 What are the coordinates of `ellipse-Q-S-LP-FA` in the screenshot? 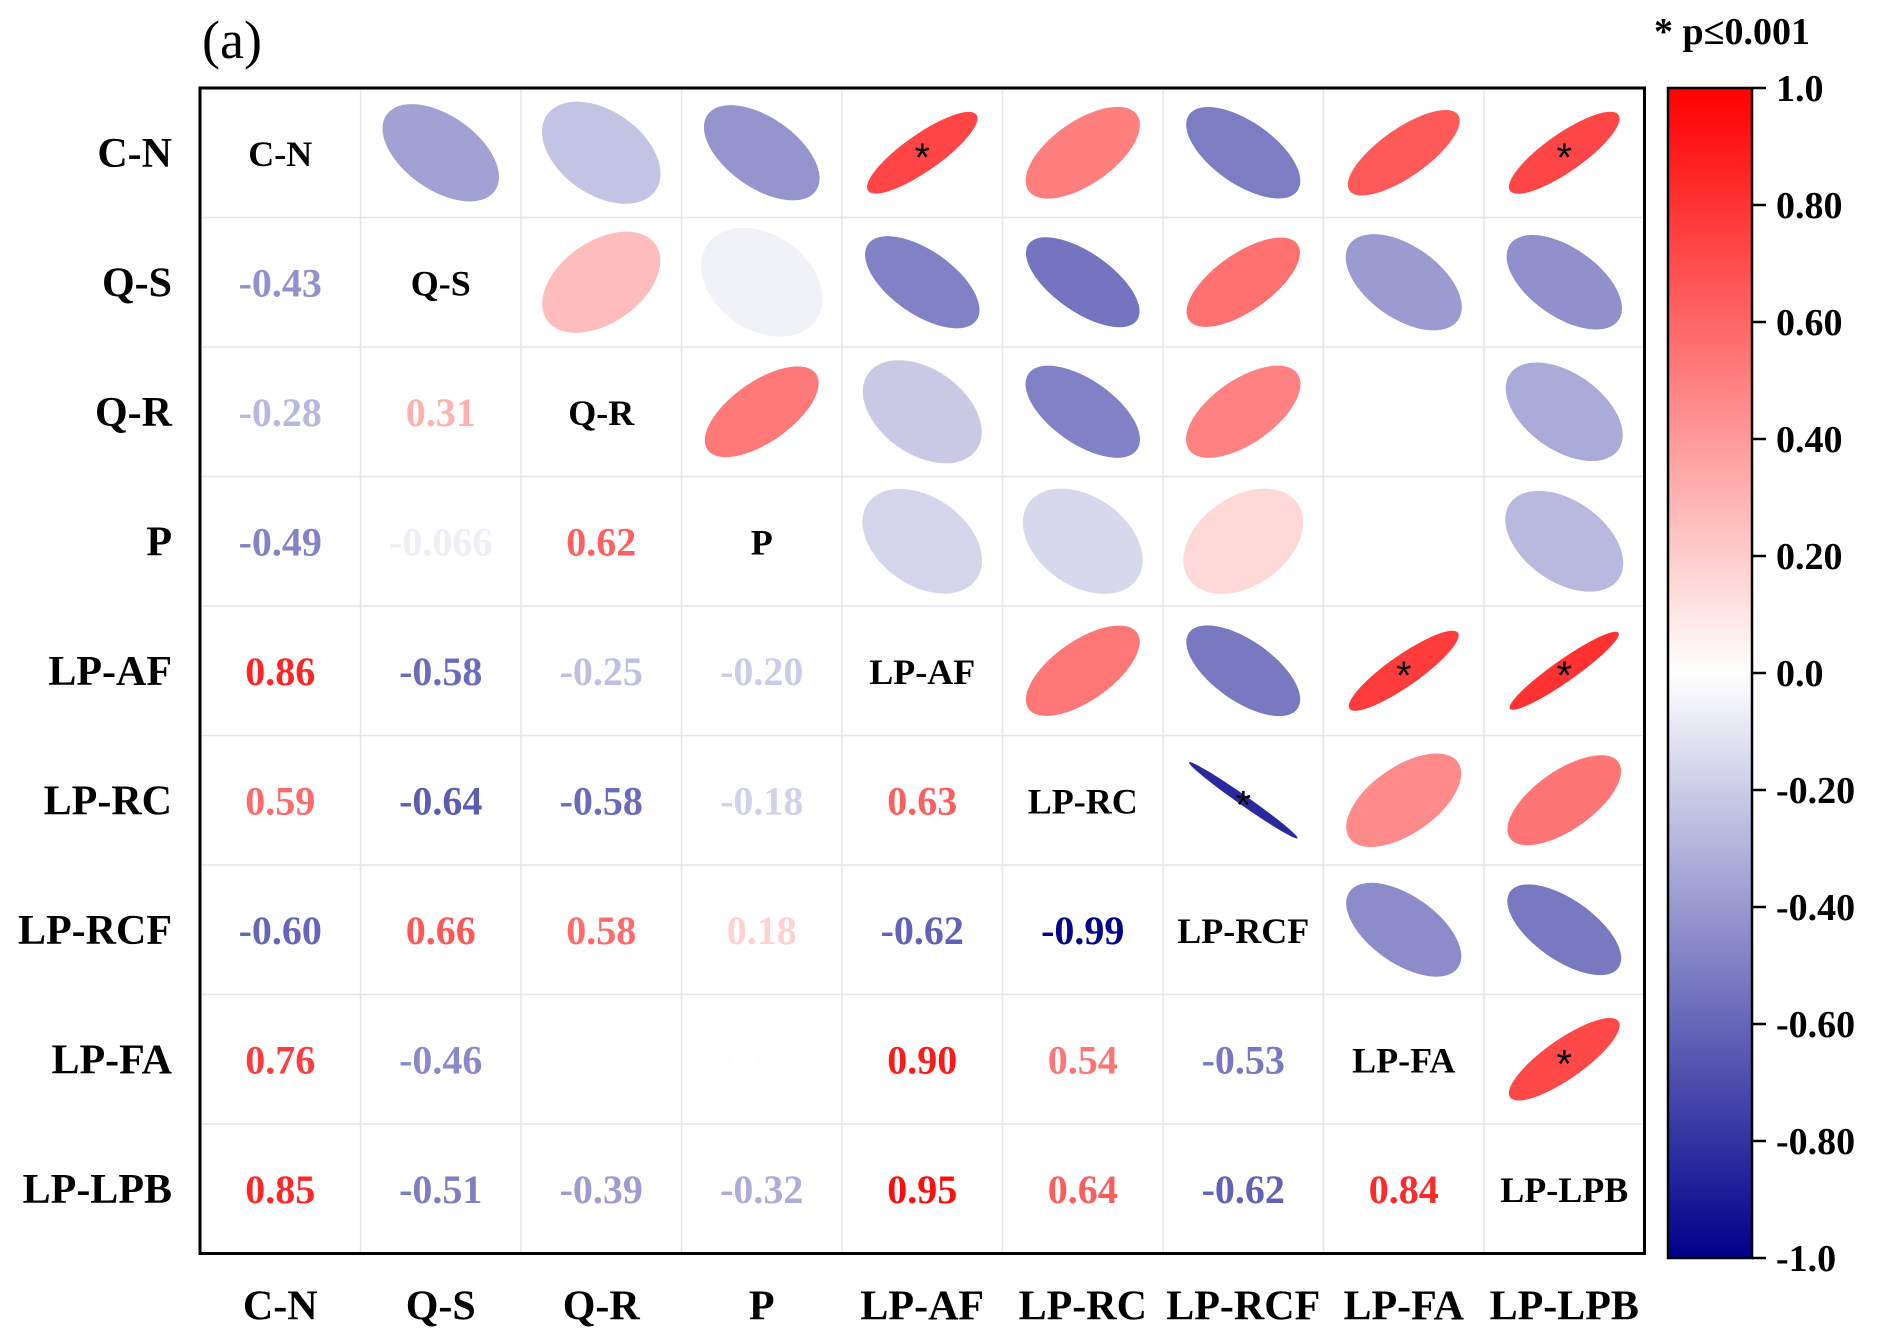 It's located at (1403, 282).